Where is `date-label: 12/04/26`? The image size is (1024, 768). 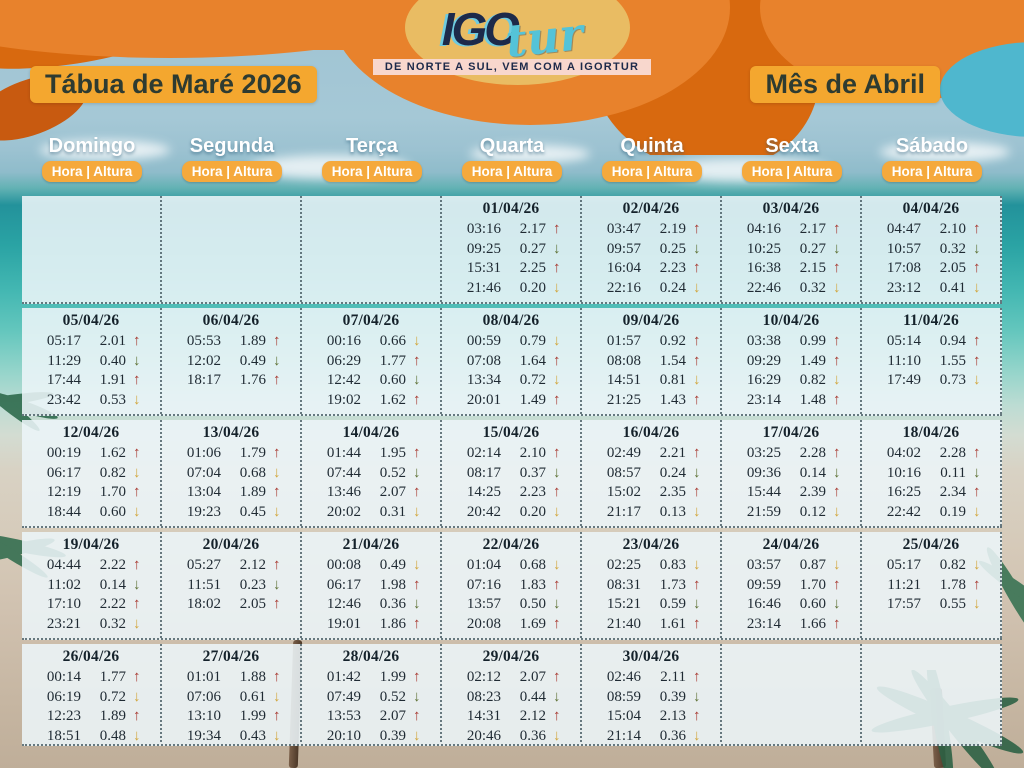 date-label: 12/04/26 is located at coordinates (91, 432).